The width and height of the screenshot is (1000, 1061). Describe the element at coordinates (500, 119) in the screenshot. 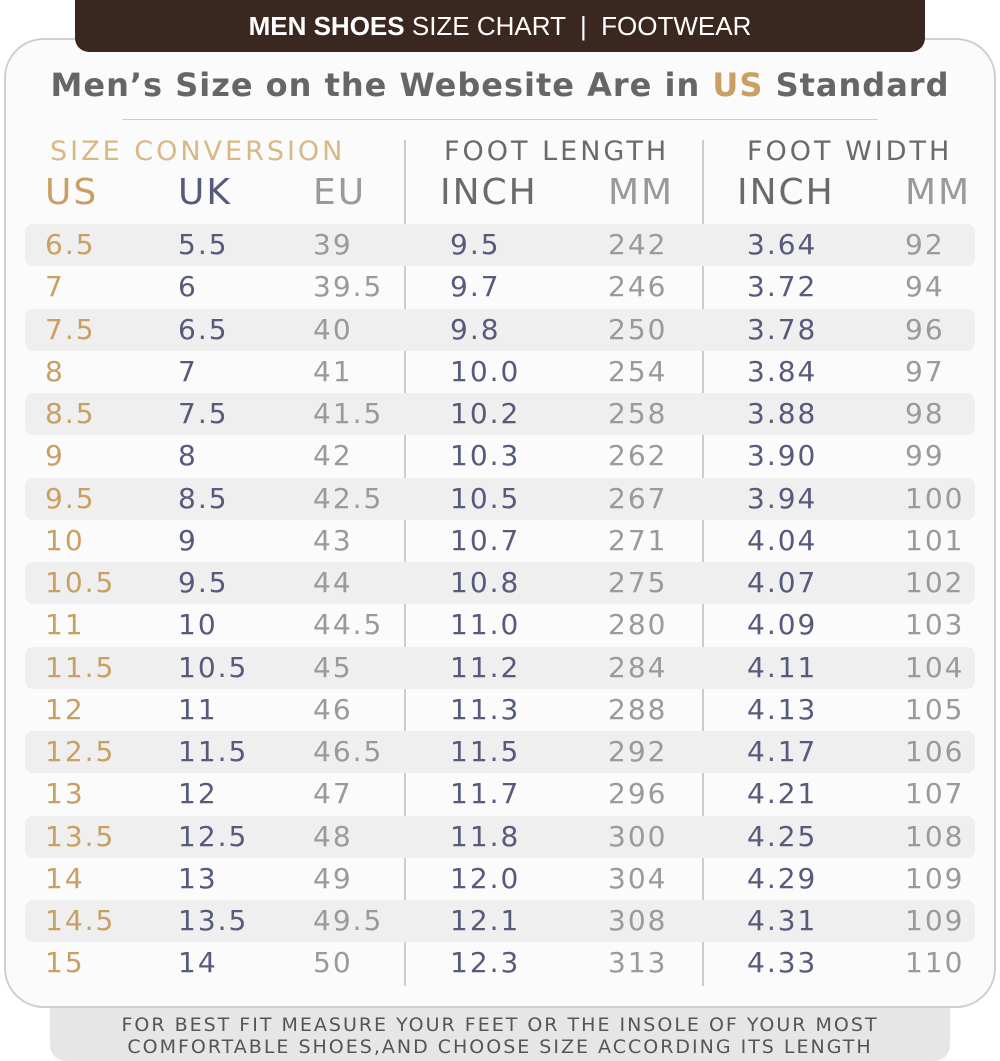

I see `divider` at that location.